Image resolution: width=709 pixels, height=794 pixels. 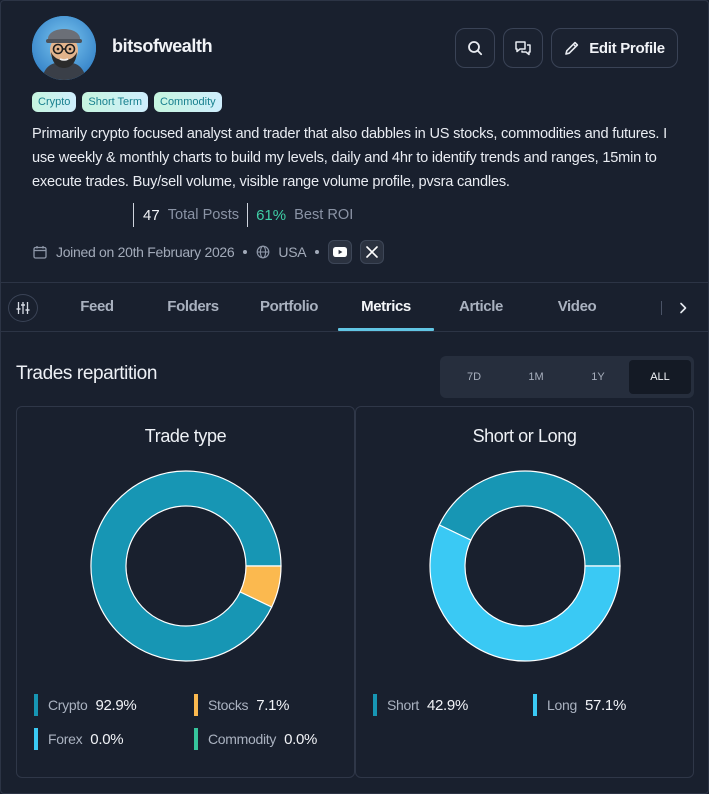 I want to click on legend-label: Commodity, so click(x=242, y=739).